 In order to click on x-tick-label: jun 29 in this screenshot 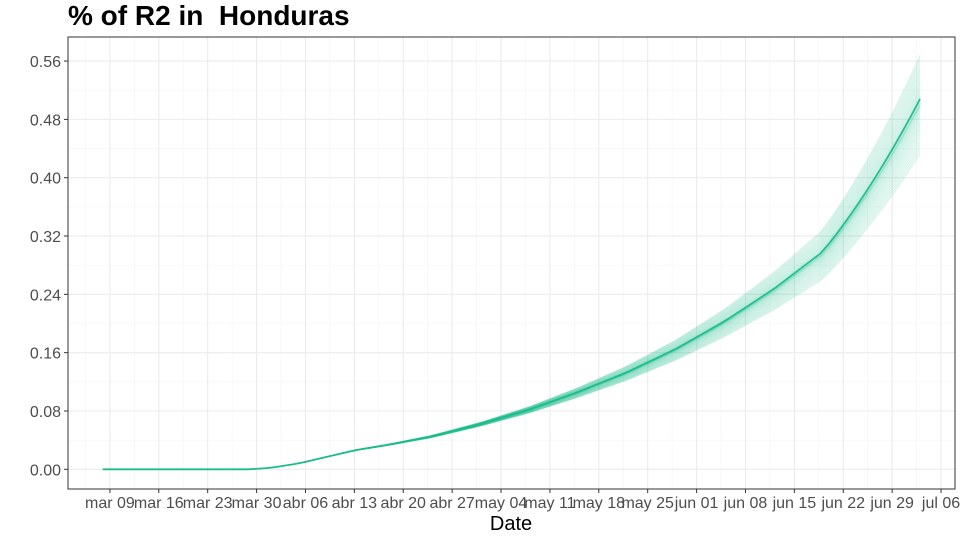, I will do `click(891, 503)`.